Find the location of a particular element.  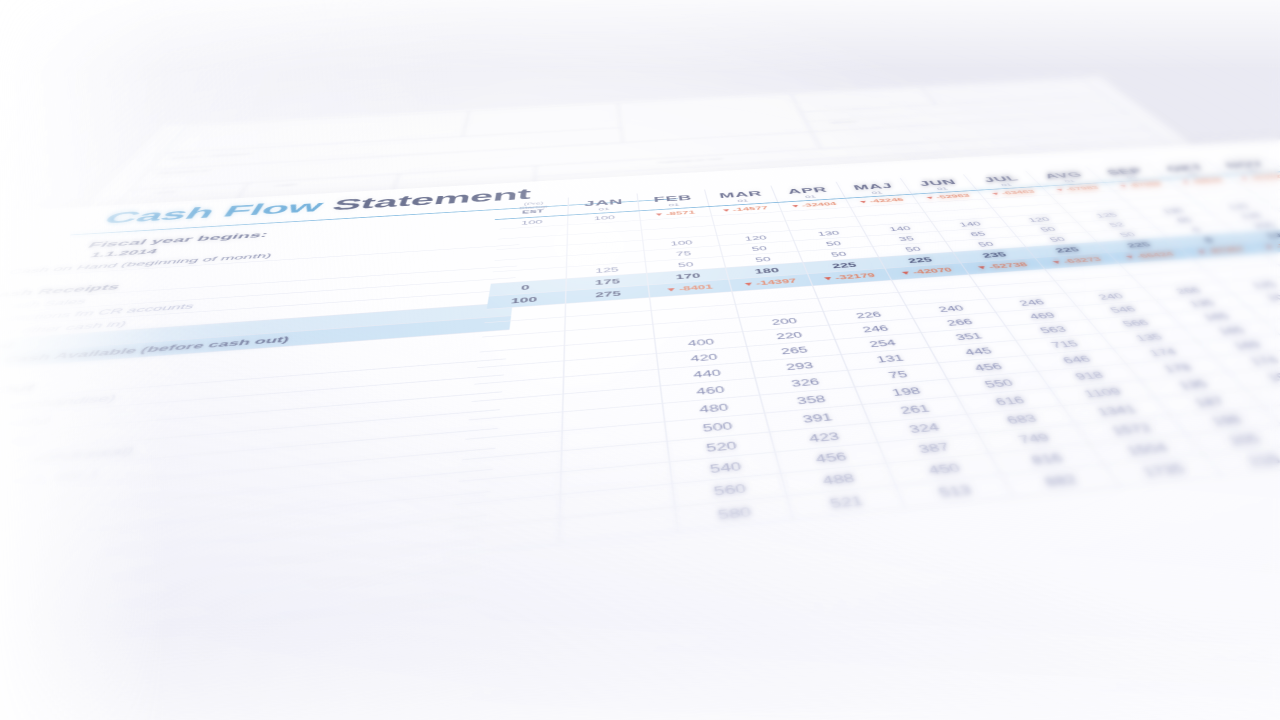

cell-value: -52963 is located at coordinates (953, 196).